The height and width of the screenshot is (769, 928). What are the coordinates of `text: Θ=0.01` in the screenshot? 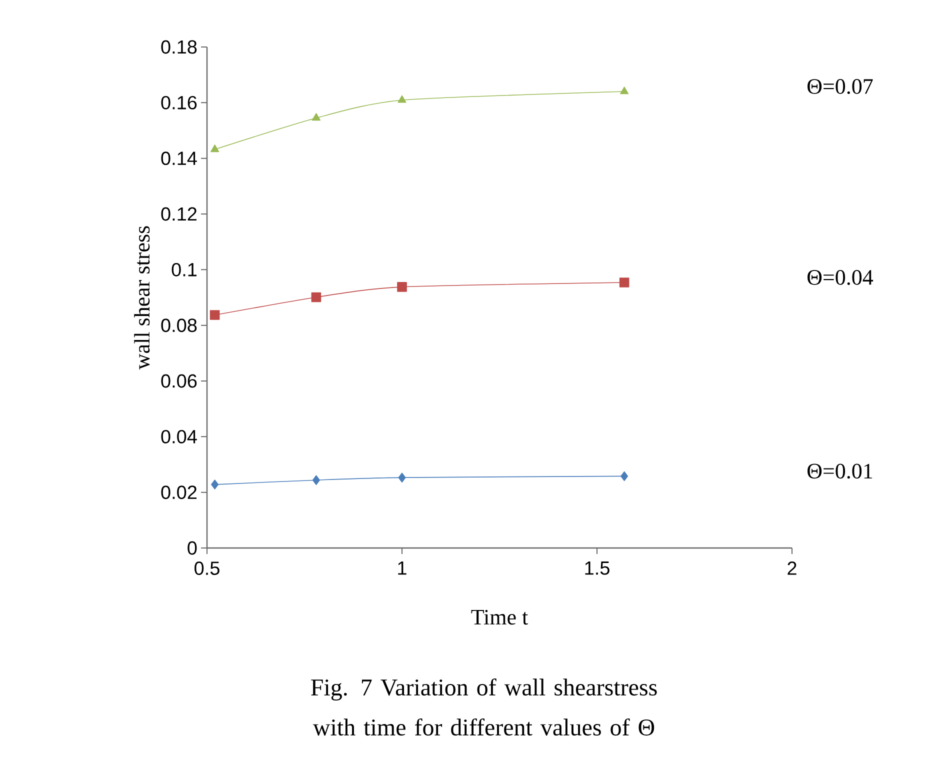 It's located at (840, 471).